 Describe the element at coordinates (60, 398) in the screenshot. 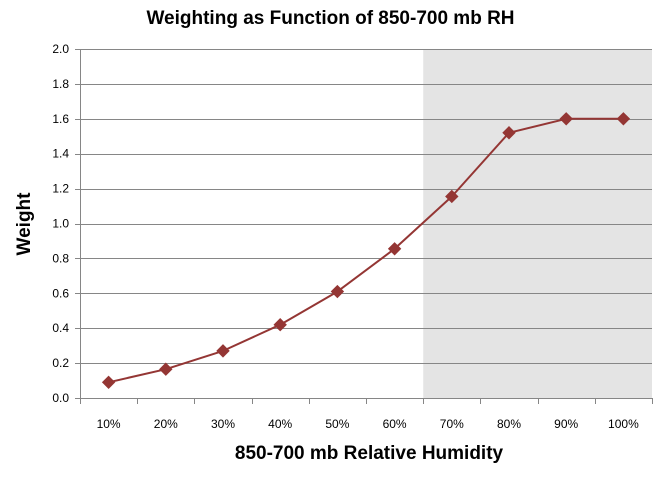

I see `y-tick-label: 0.0` at that location.